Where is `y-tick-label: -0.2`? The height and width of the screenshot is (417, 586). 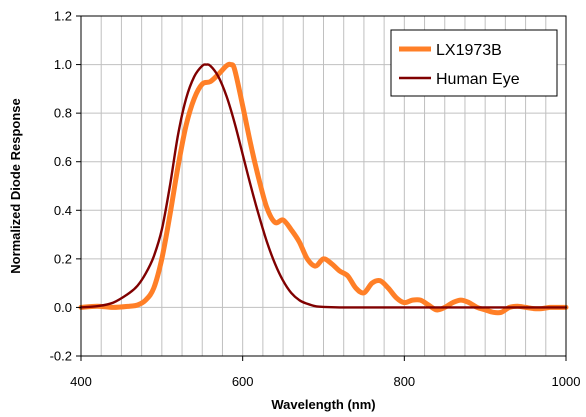 y-tick-label: -0.2 is located at coordinates (61, 356).